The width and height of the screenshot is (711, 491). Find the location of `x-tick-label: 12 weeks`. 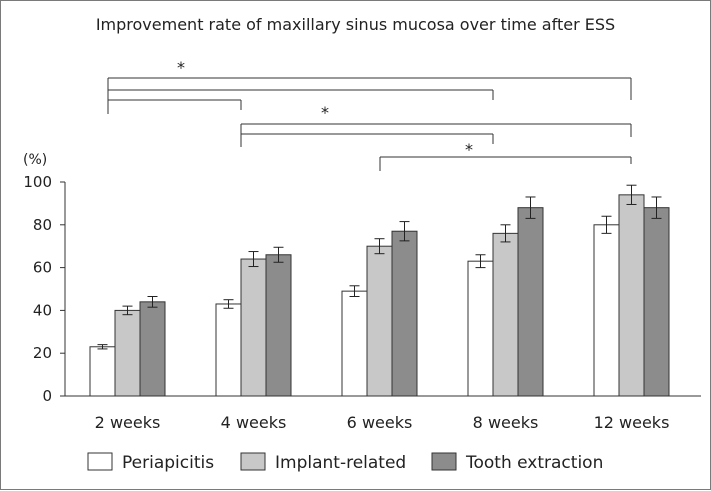

x-tick-label: 12 weeks is located at coordinates (632, 422).